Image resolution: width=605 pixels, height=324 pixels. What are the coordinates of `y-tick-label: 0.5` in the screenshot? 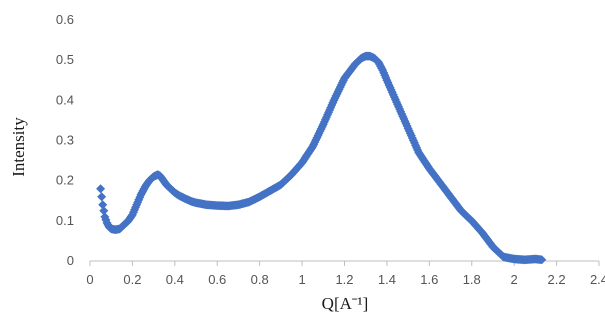 It's located at (65, 59).